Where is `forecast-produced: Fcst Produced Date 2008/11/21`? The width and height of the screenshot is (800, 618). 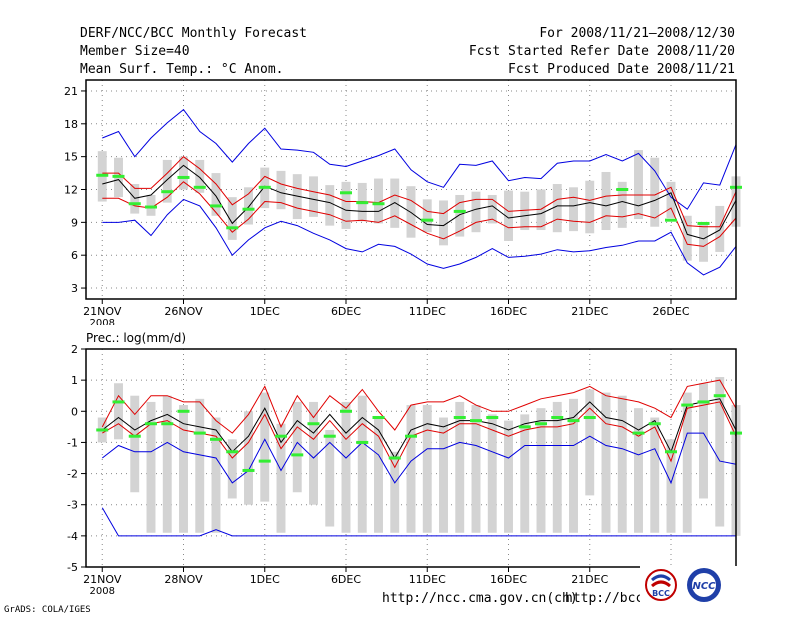 forecast-produced: Fcst Produced Date 2008/11/21 is located at coordinates (621, 69).